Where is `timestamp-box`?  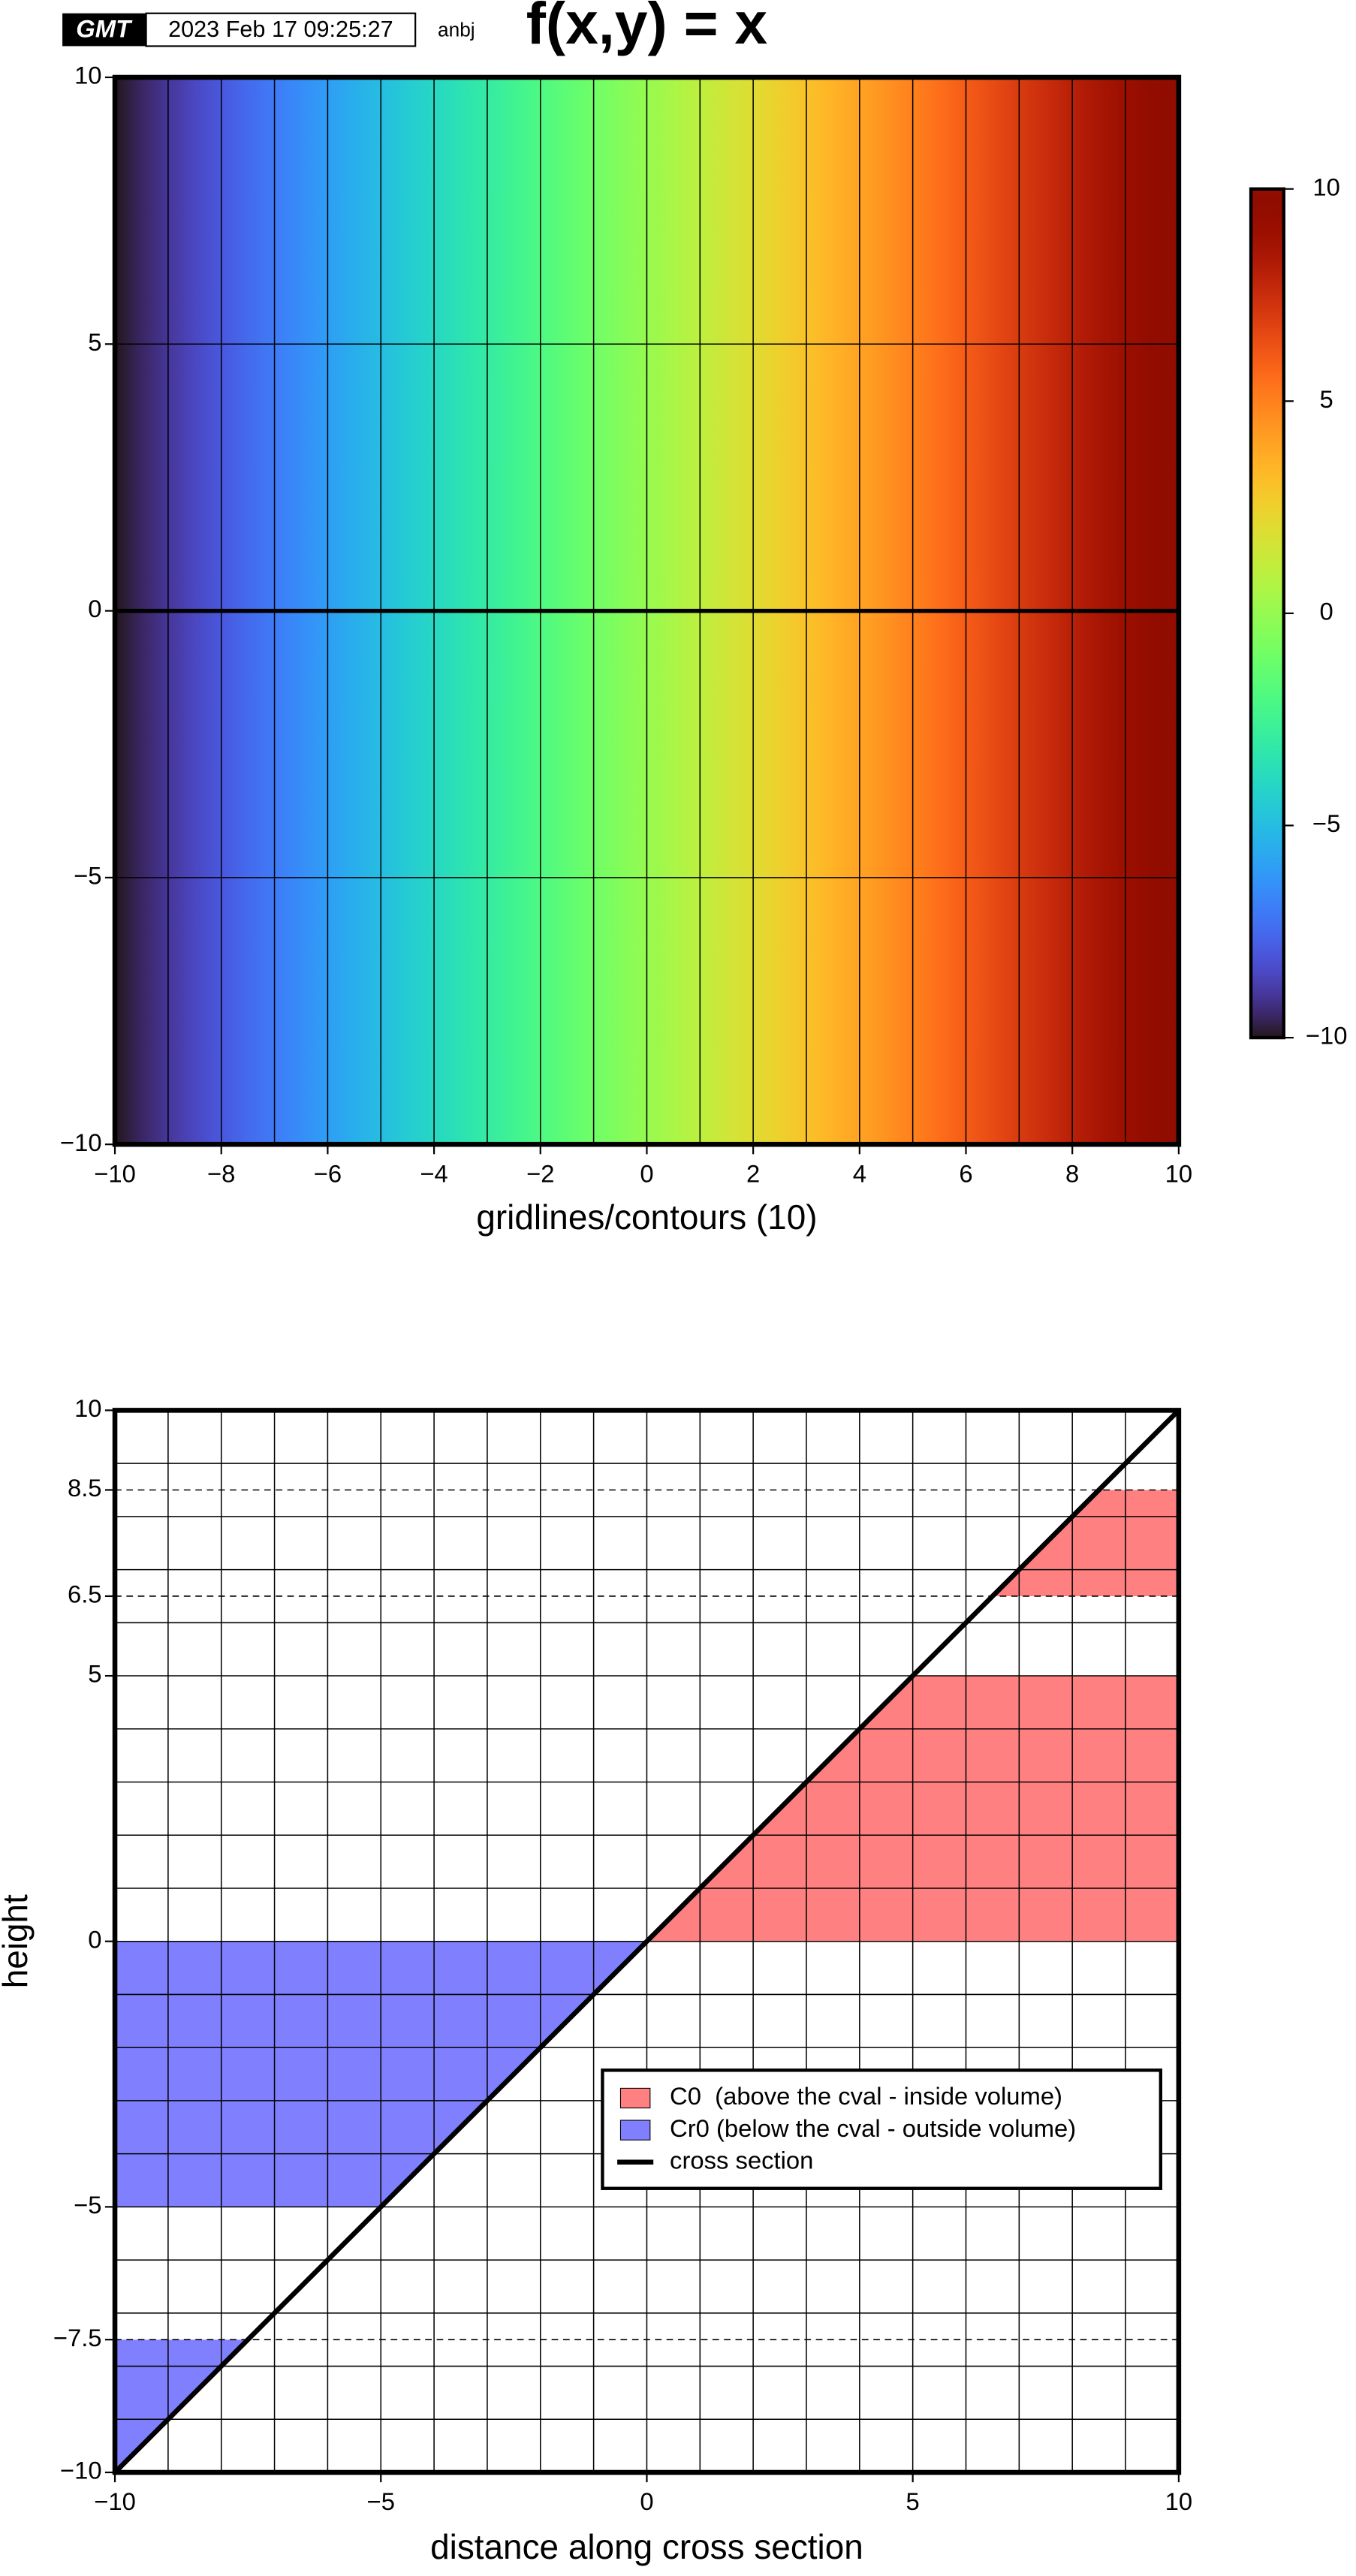 timestamp-box is located at coordinates (281, 29).